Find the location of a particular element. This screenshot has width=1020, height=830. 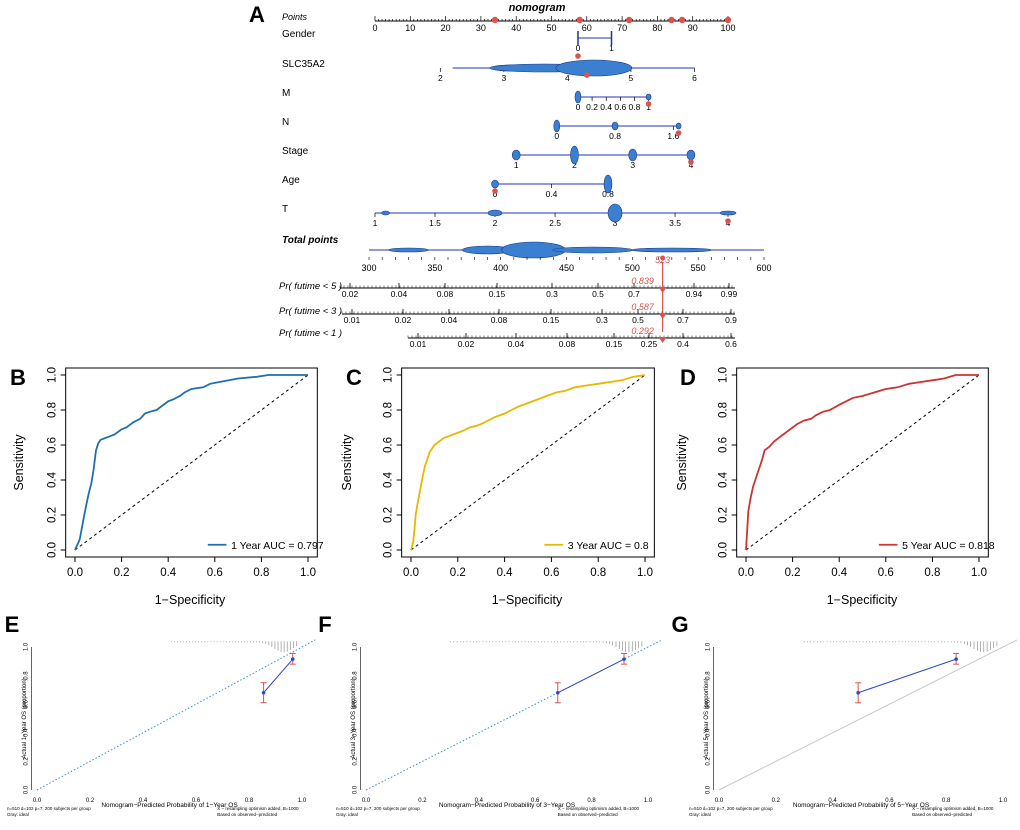

roc-x-tick-label: 0.6 is located at coordinates (886, 573).